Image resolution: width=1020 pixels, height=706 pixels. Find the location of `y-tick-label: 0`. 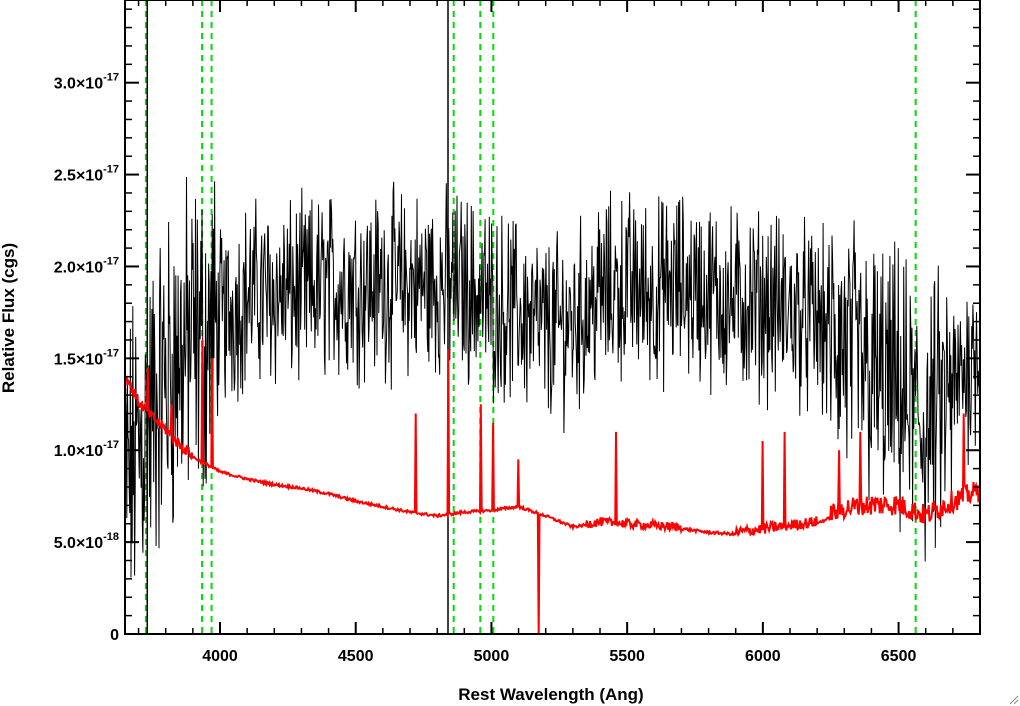

y-tick-label: 0 is located at coordinates (114, 635).